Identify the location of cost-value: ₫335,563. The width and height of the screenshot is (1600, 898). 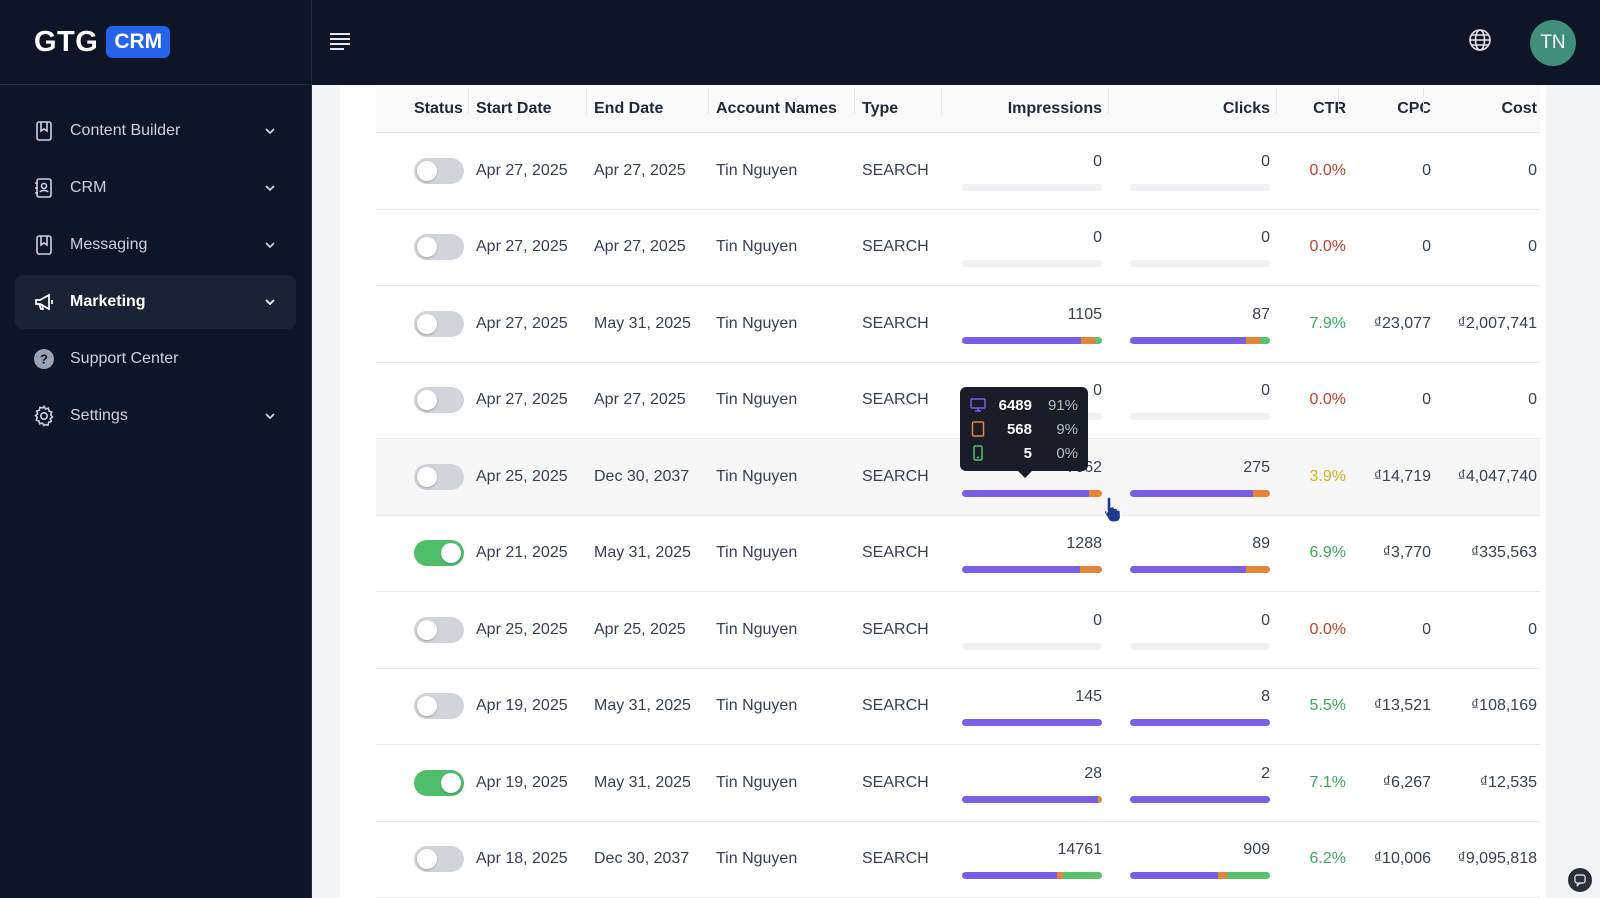
(1503, 553).